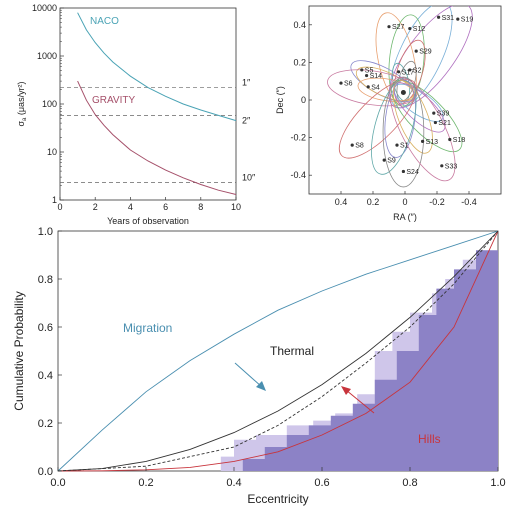 The image size is (512, 514). What do you see at coordinates (21, 124) in the screenshot?
I see `precision-ylabel-symbol: σ` at bounding box center [21, 124].